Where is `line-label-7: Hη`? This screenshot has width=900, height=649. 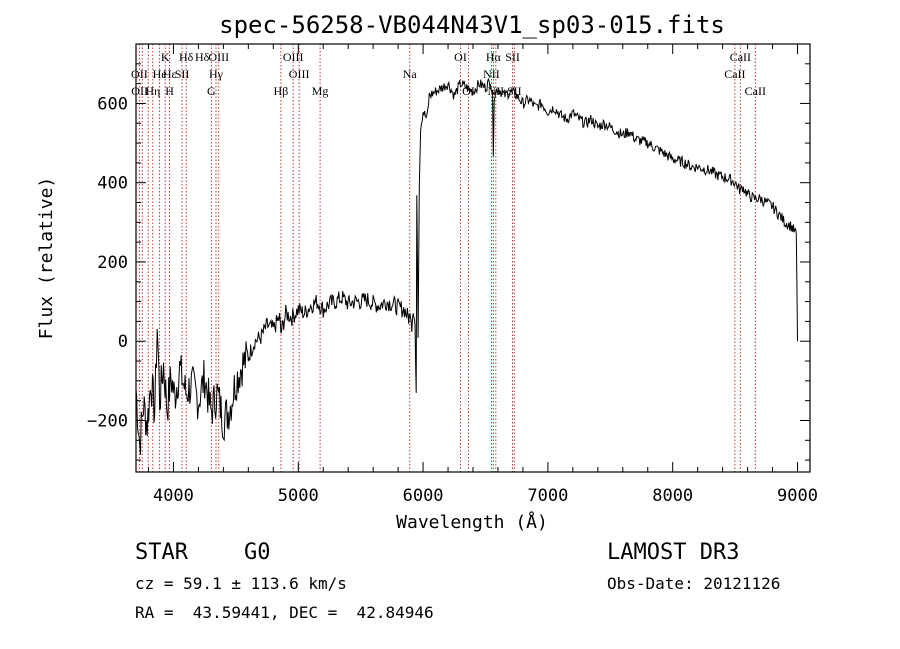
line-label-7: Hη is located at coordinates (152, 91).